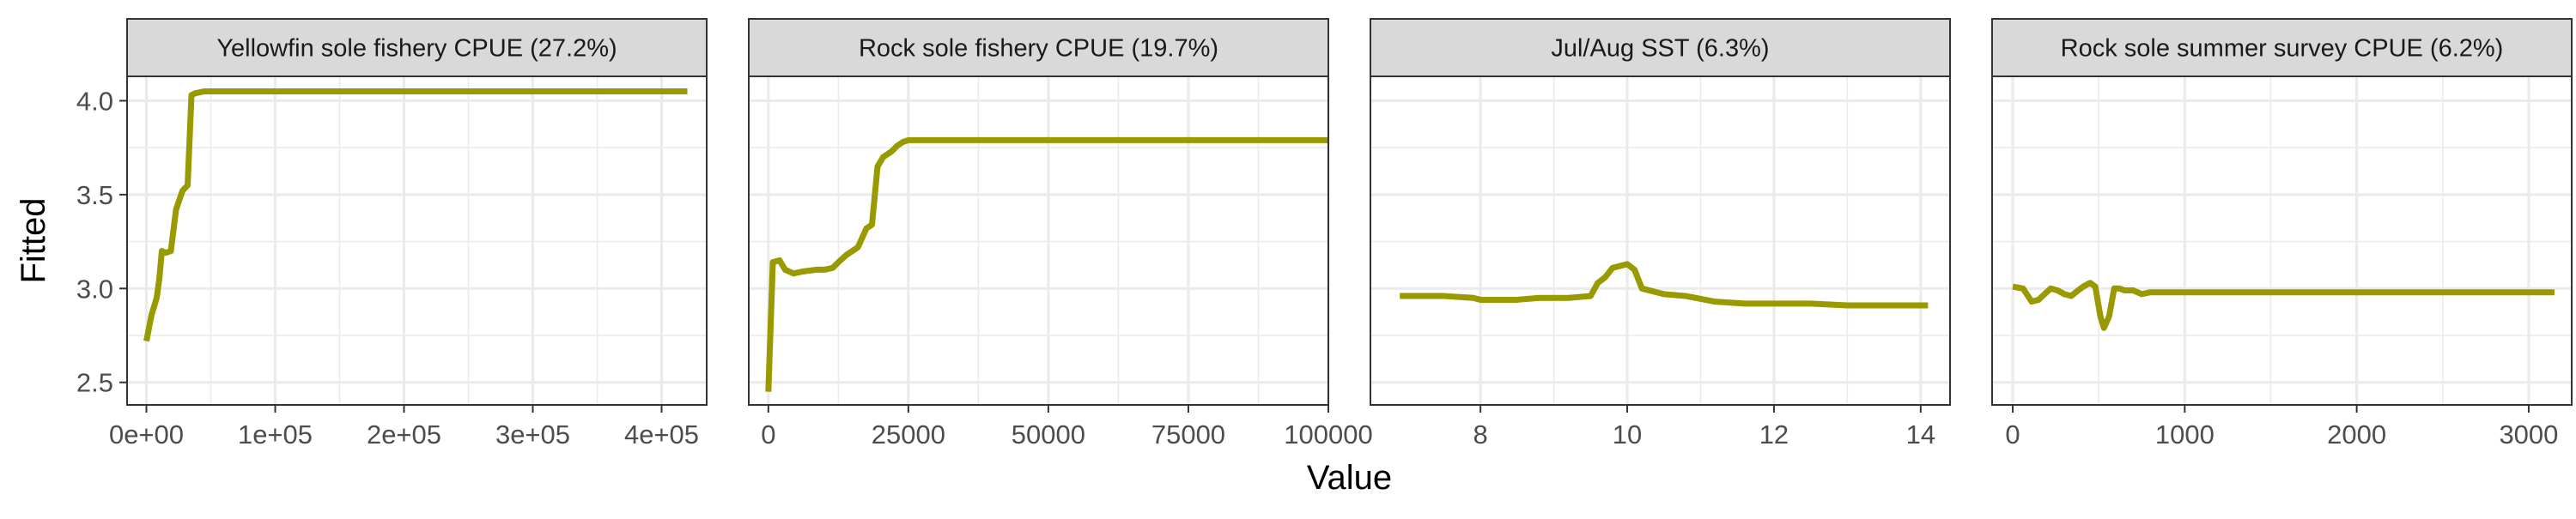 This screenshot has height=519, width=2576. What do you see at coordinates (908, 434) in the screenshot?
I see `x-tick-label: 25000` at bounding box center [908, 434].